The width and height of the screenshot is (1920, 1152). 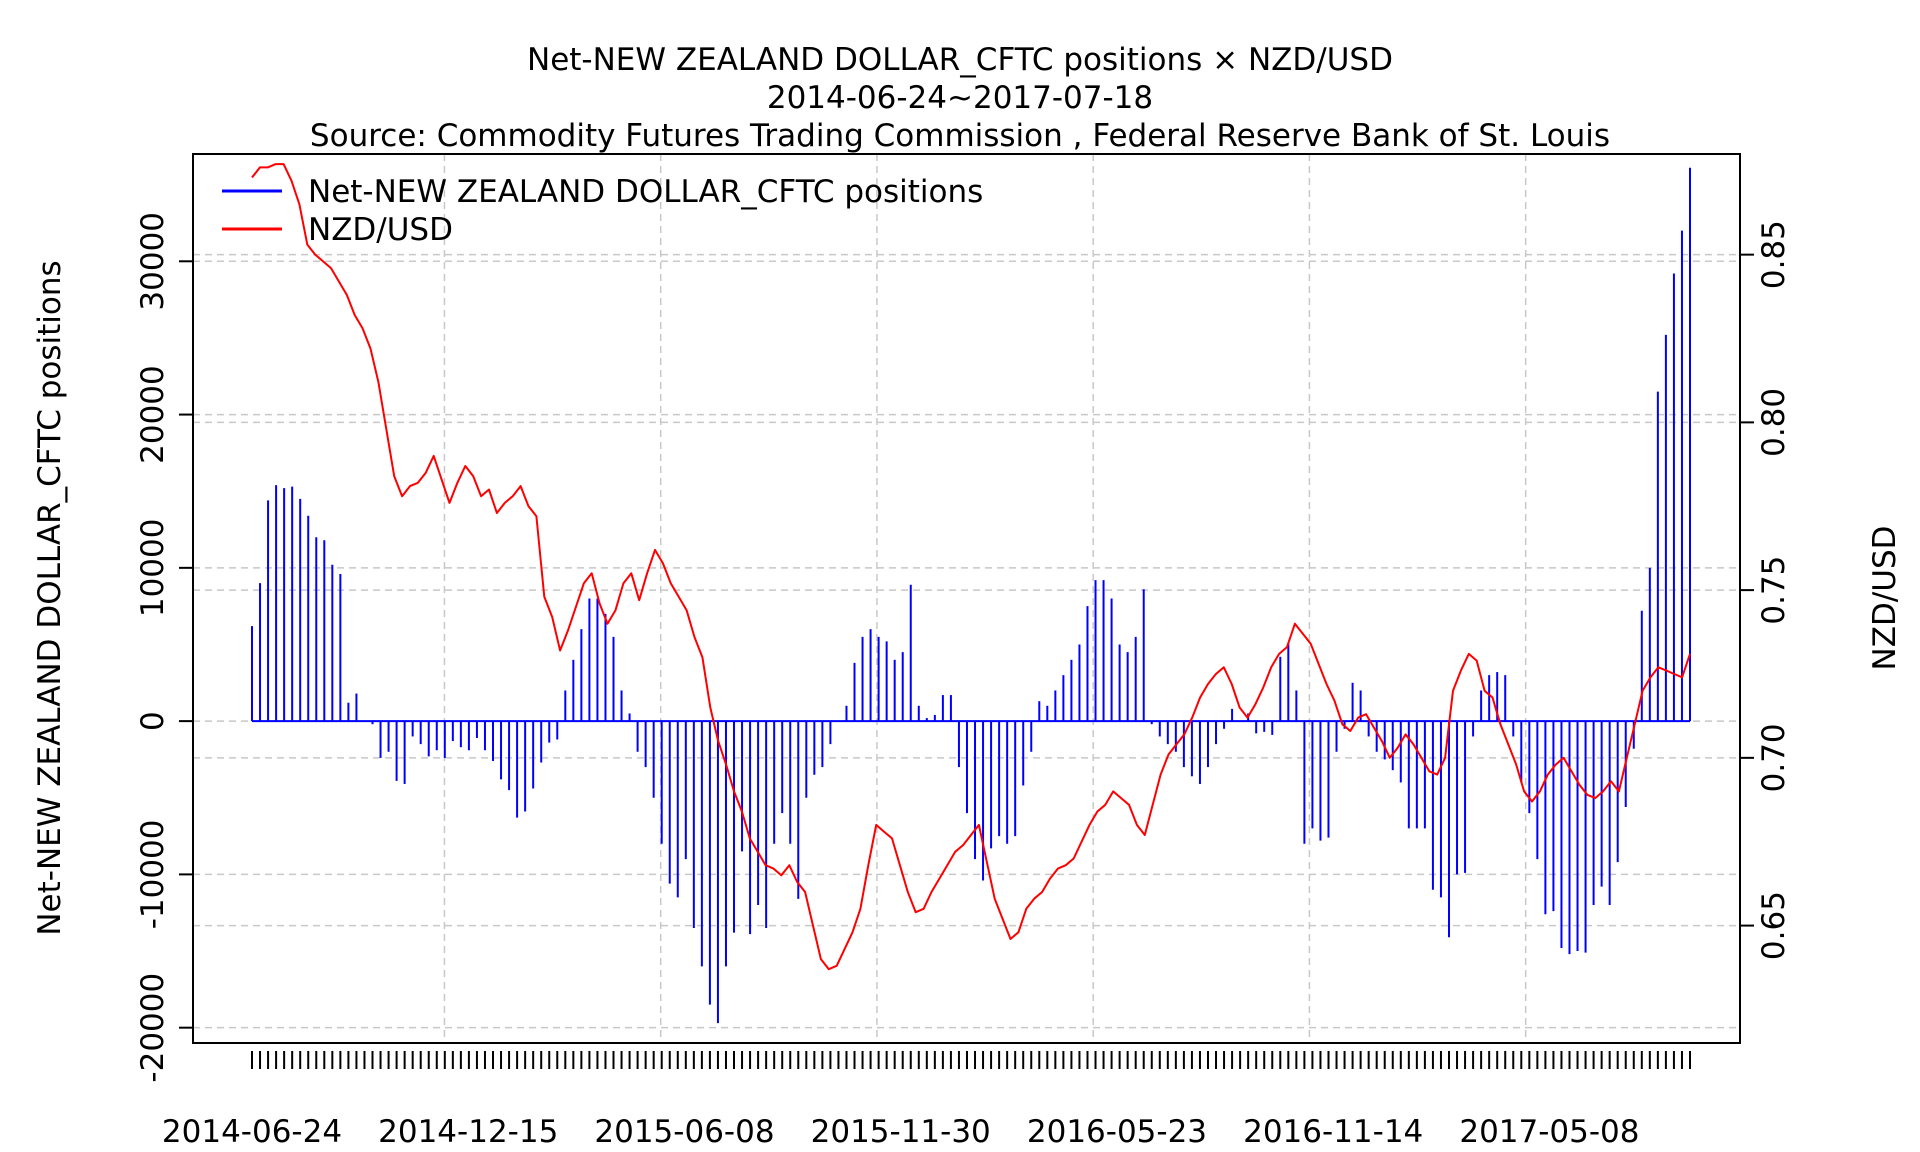 I want to click on chart-subtitle: 2014-06-24~2017-07-18, so click(x=960, y=98).